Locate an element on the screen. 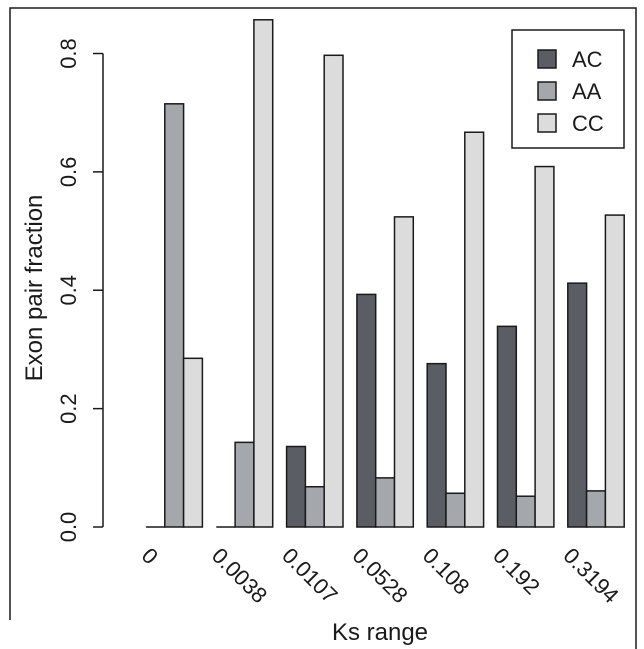  x-axis-title: Ks range is located at coordinates (380, 632).